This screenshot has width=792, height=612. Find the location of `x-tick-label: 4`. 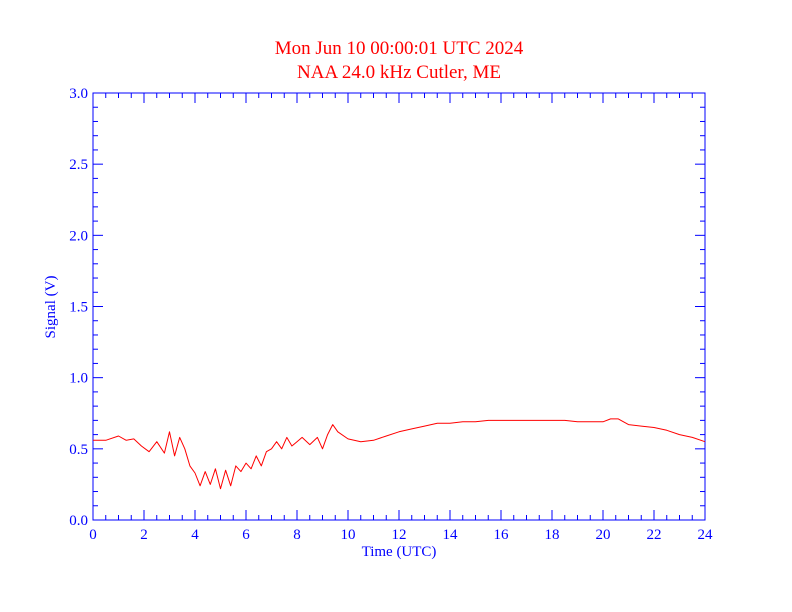

x-tick-label: 4 is located at coordinates (195, 535).